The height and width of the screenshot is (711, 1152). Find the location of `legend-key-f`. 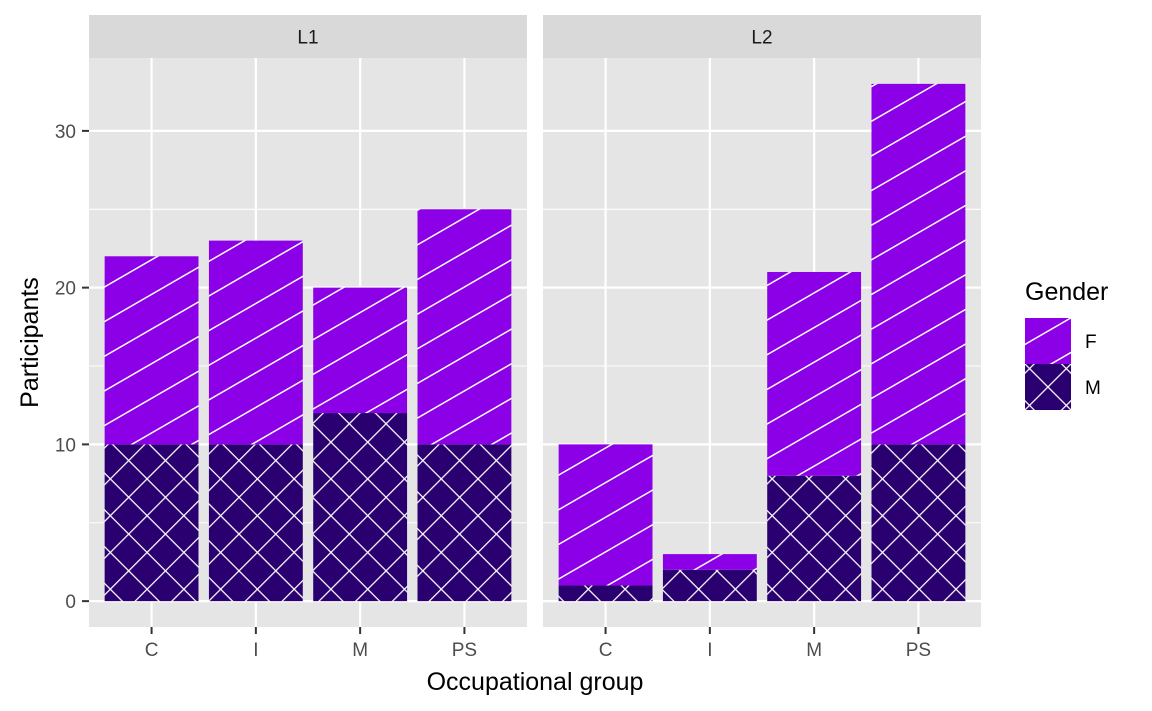

legend-key-f is located at coordinates (1048, 341).